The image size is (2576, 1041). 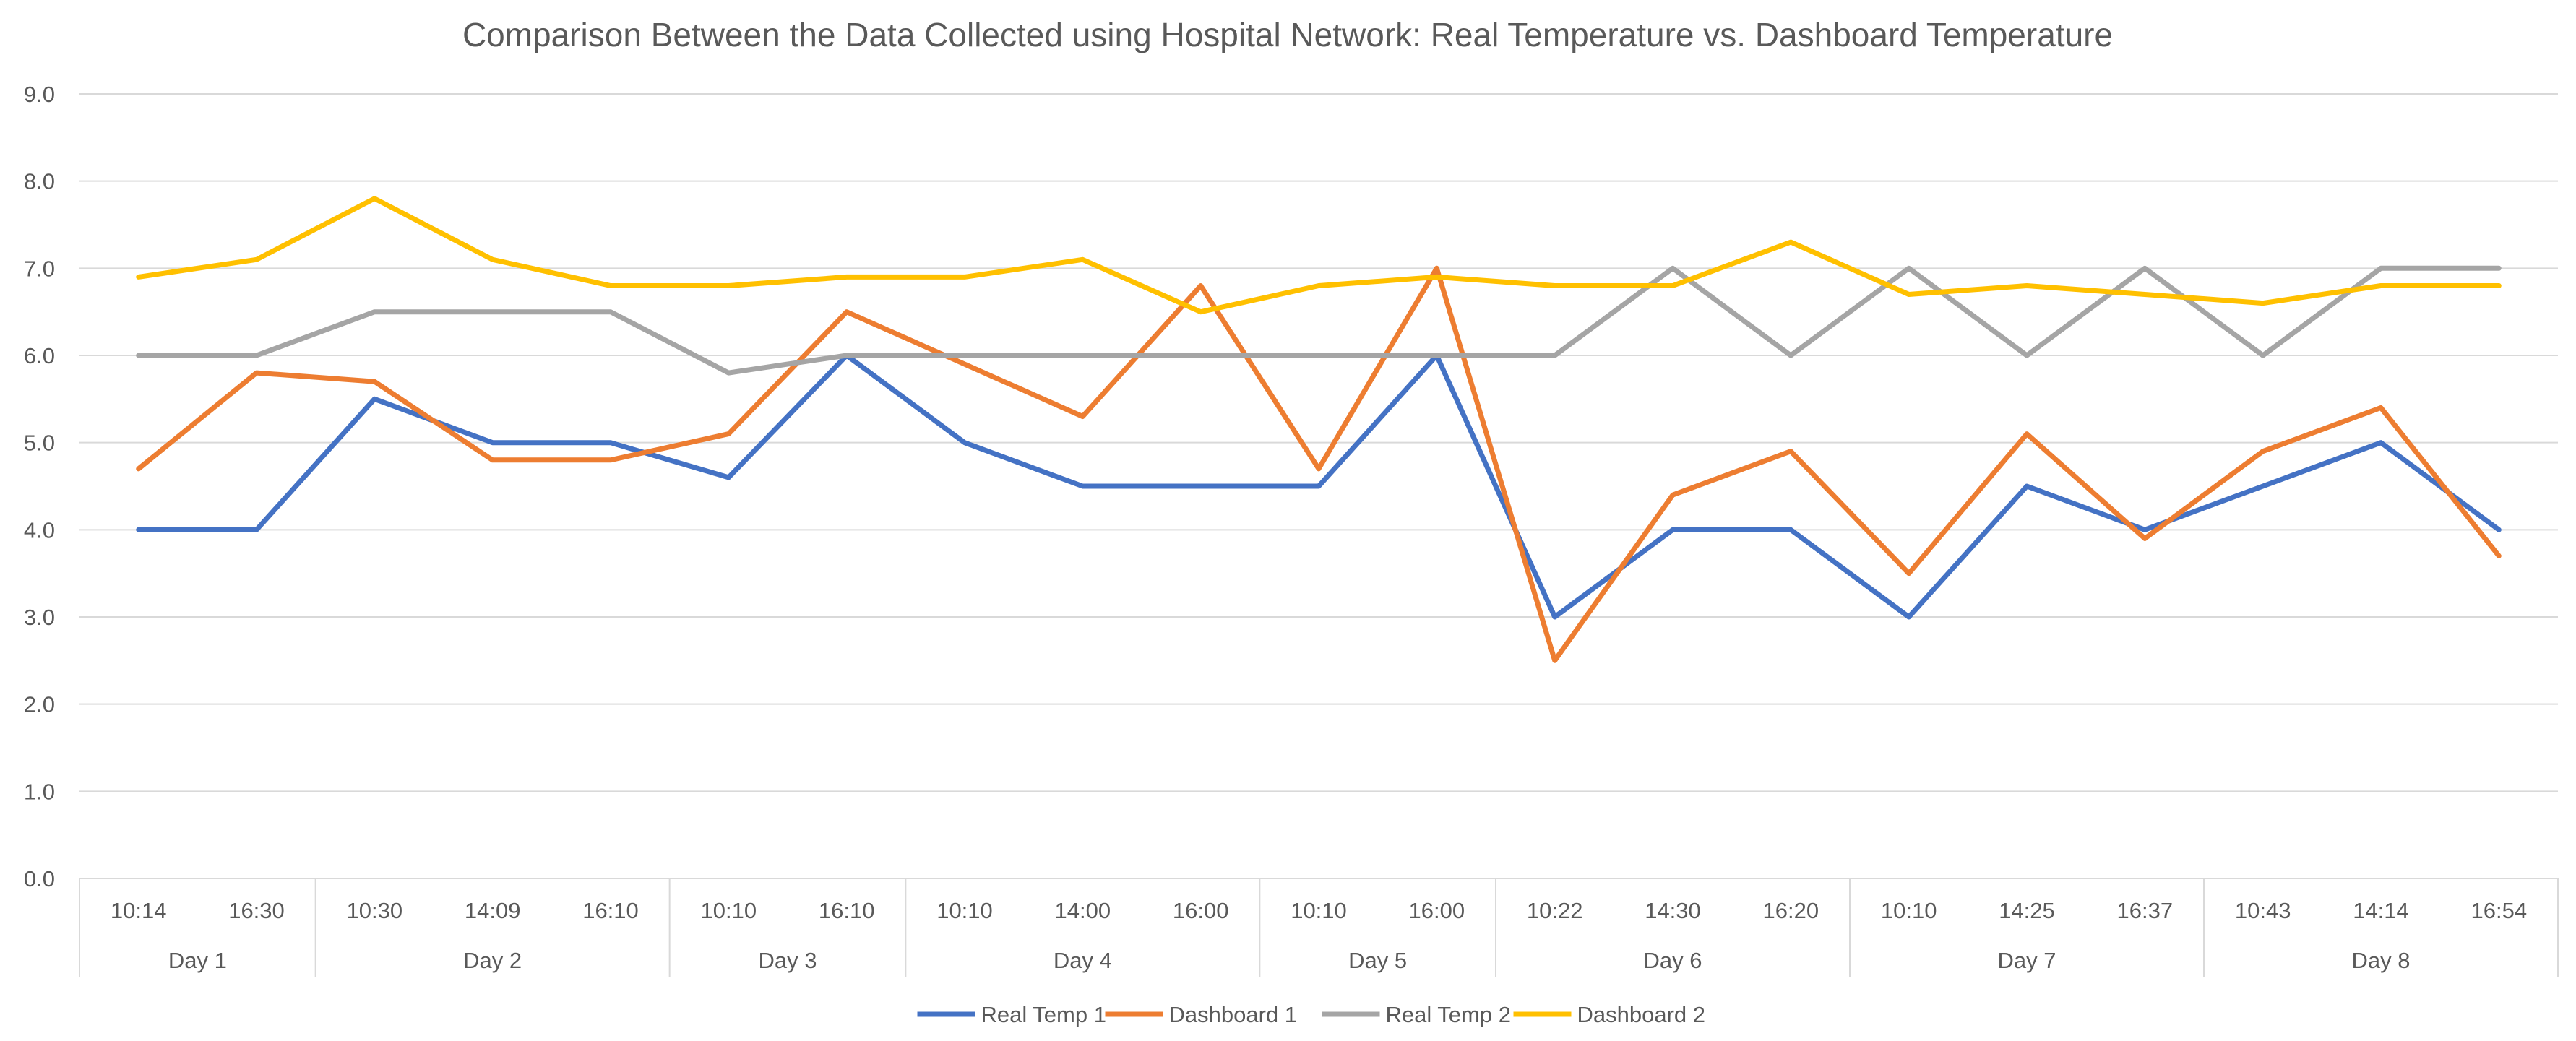 What do you see at coordinates (2381, 910) in the screenshot?
I see `x-tick-label: 14:14` at bounding box center [2381, 910].